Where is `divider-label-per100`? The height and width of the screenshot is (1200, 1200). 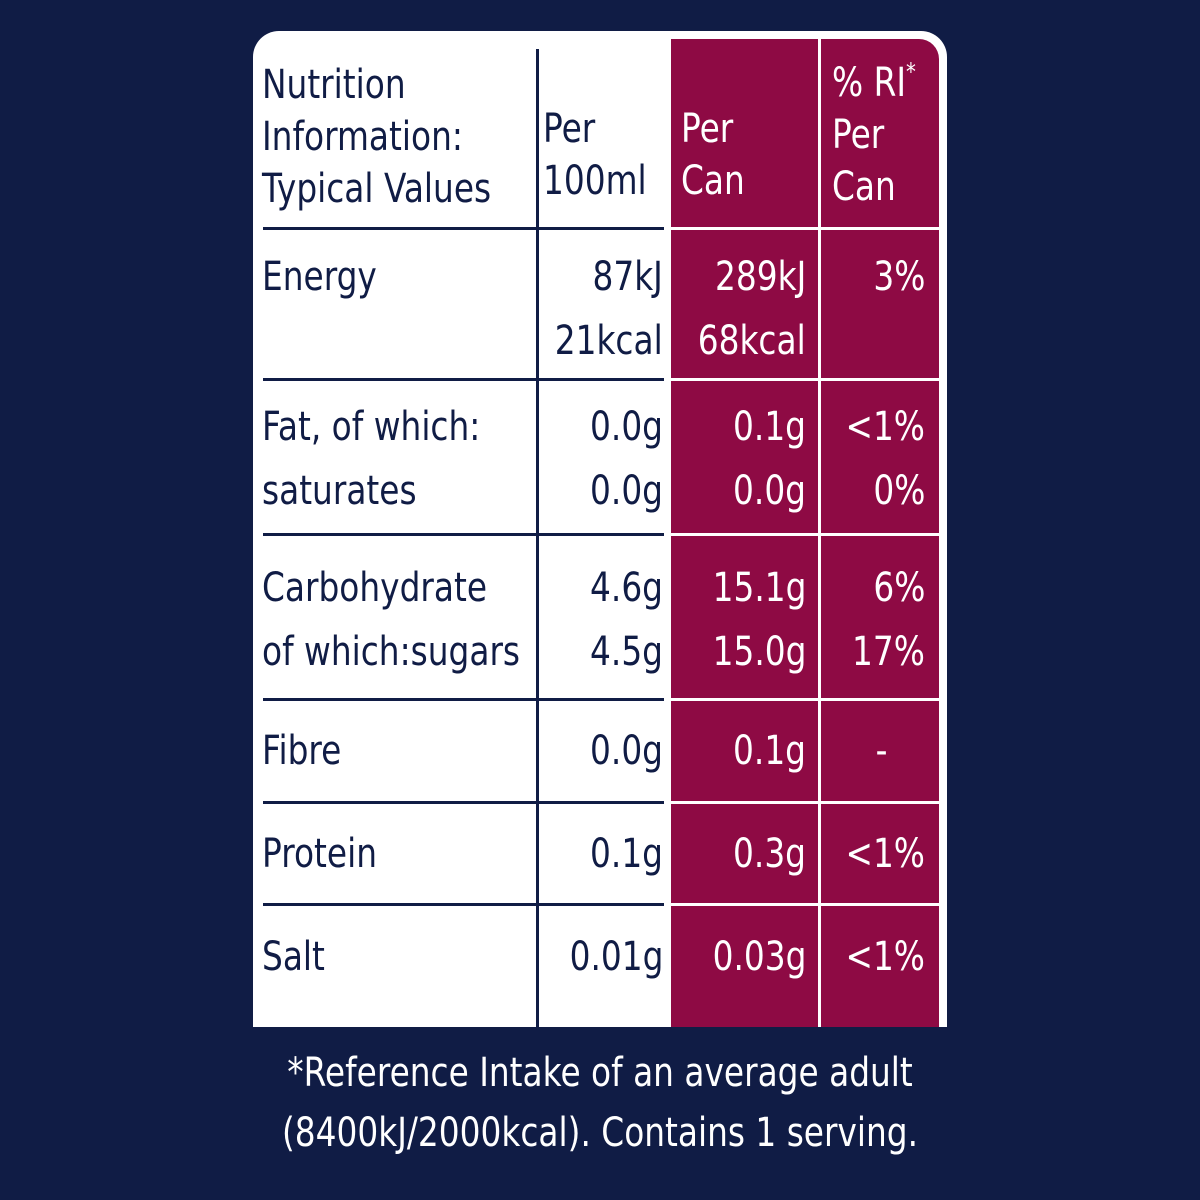
divider-label-per100 is located at coordinates (537, 538).